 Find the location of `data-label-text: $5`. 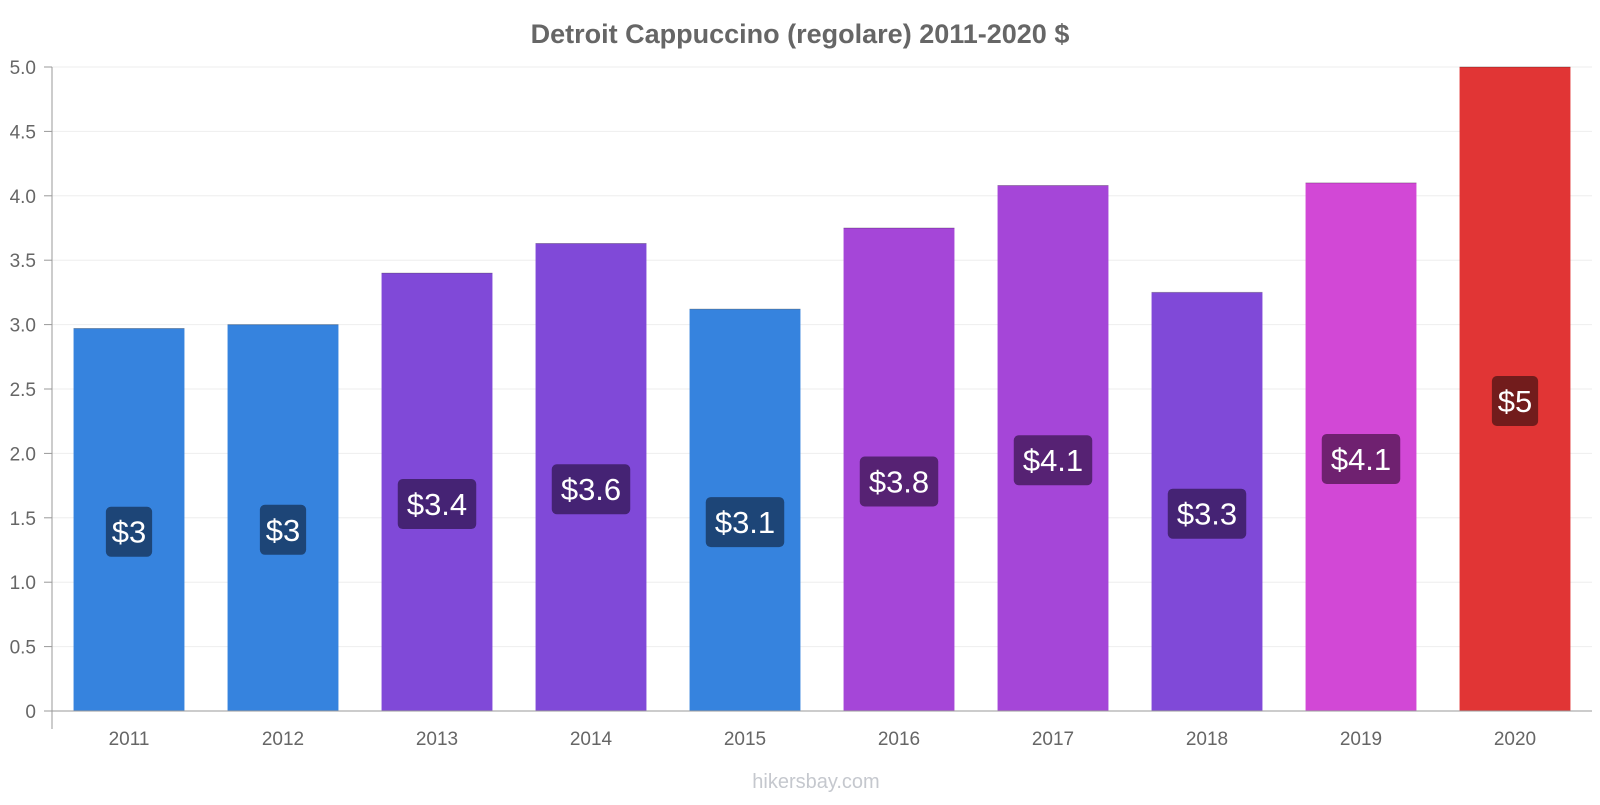

data-label-text: $5 is located at coordinates (1515, 401).